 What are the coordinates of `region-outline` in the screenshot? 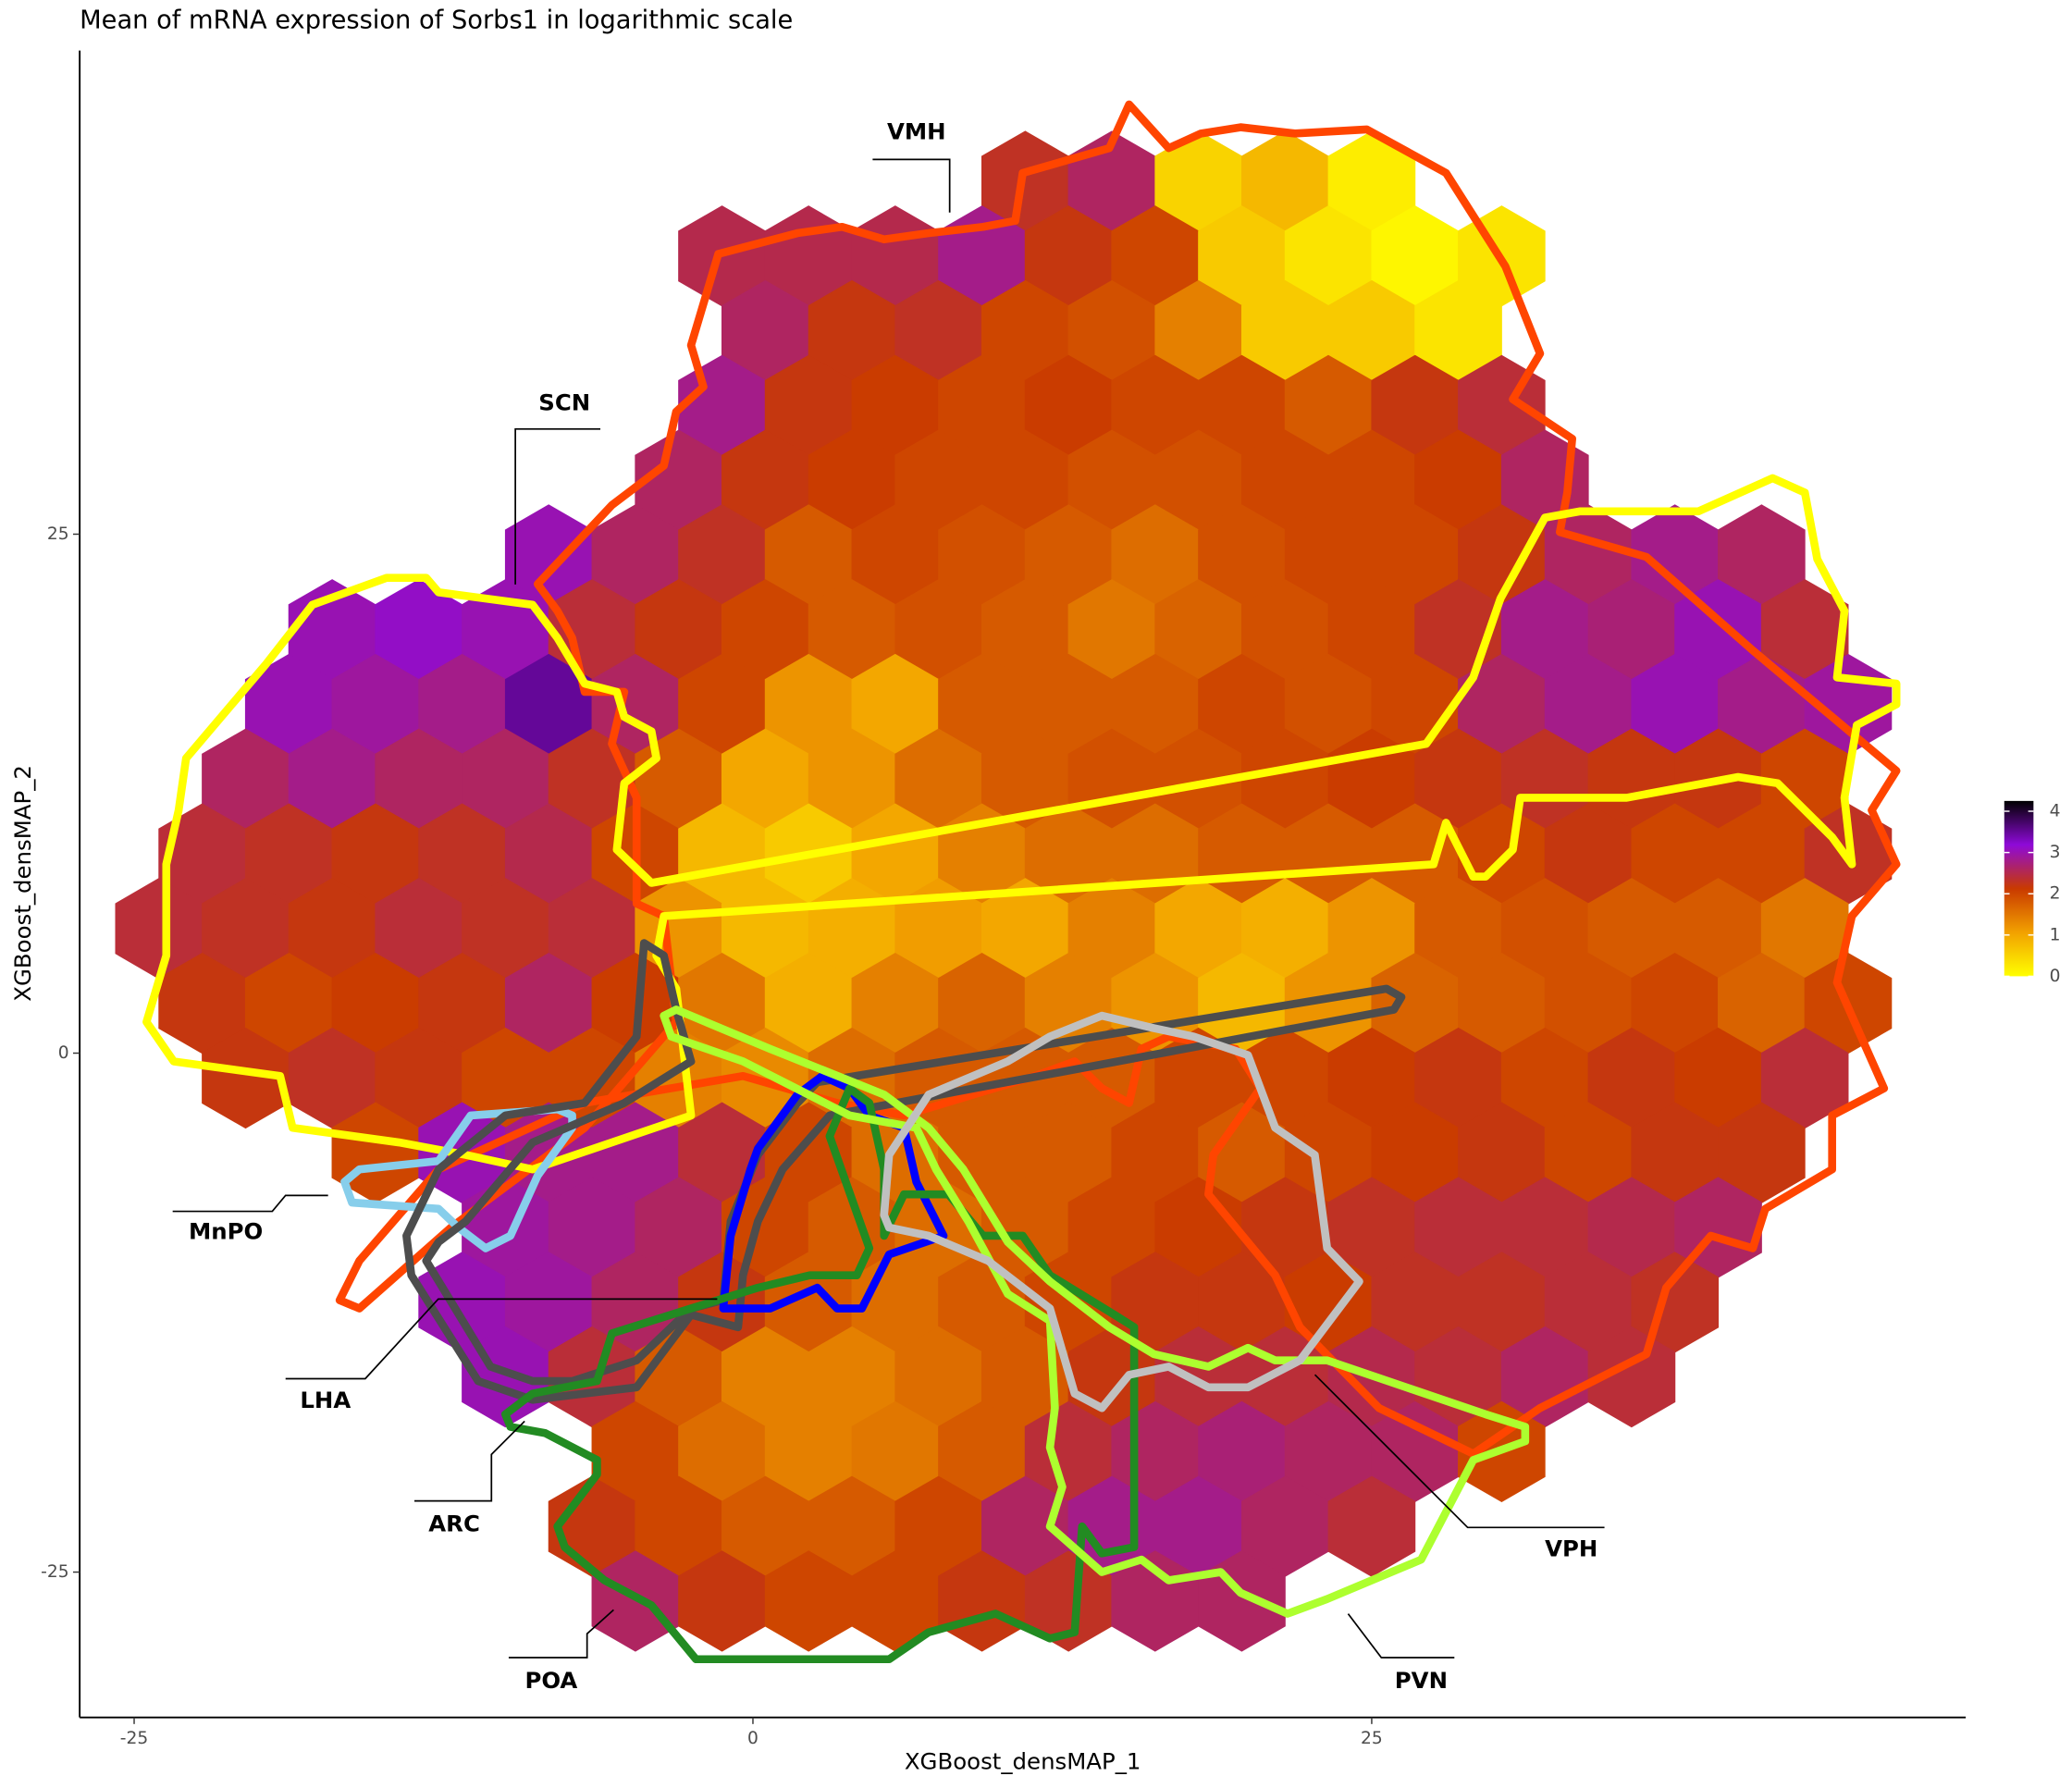 It's located at (820, 1374).